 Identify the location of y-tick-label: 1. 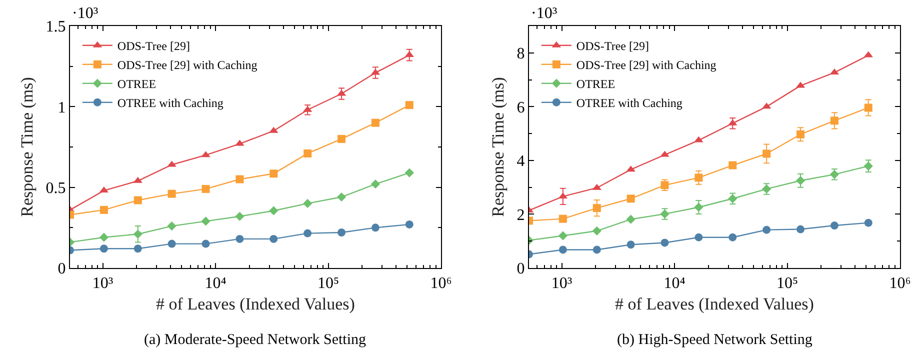
(62, 107).